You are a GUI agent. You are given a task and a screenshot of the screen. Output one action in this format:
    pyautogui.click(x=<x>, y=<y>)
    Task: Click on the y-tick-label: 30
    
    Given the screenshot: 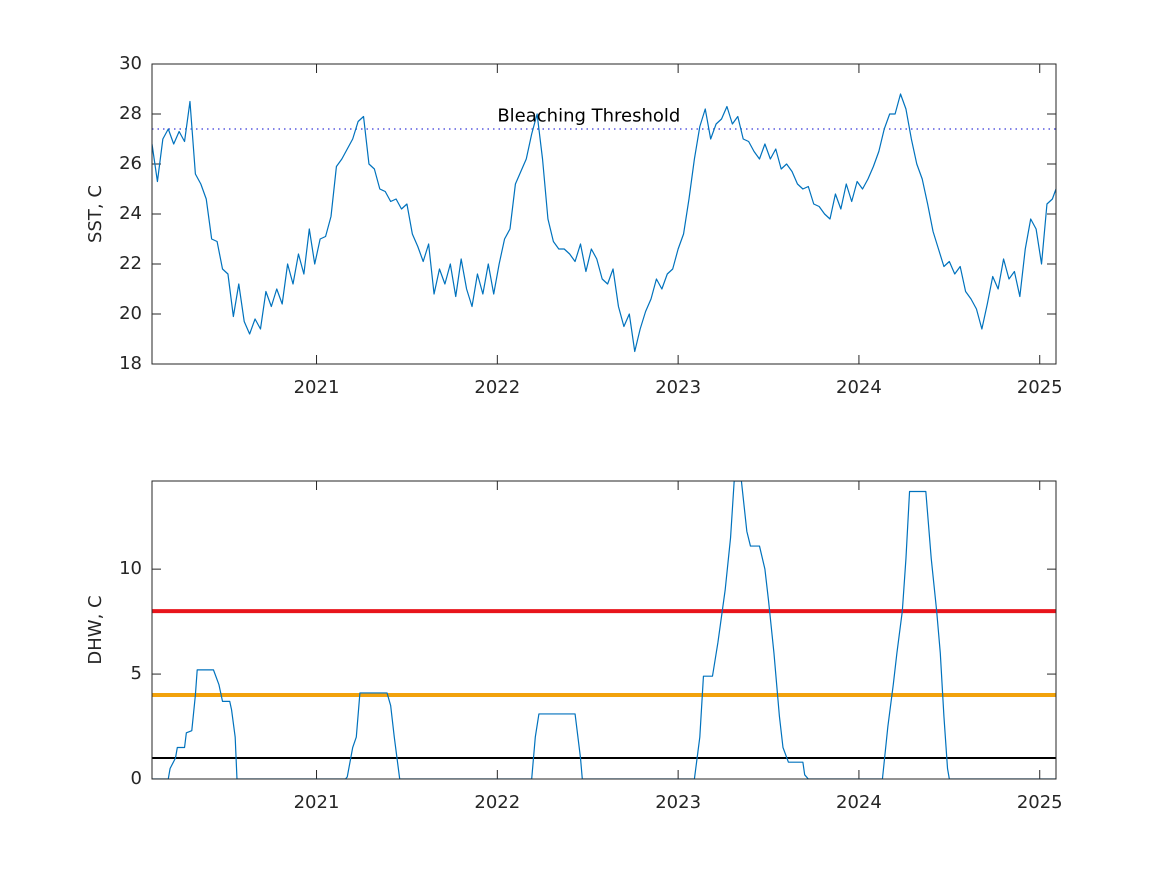 What is the action you would take?
    pyautogui.click(x=130, y=63)
    